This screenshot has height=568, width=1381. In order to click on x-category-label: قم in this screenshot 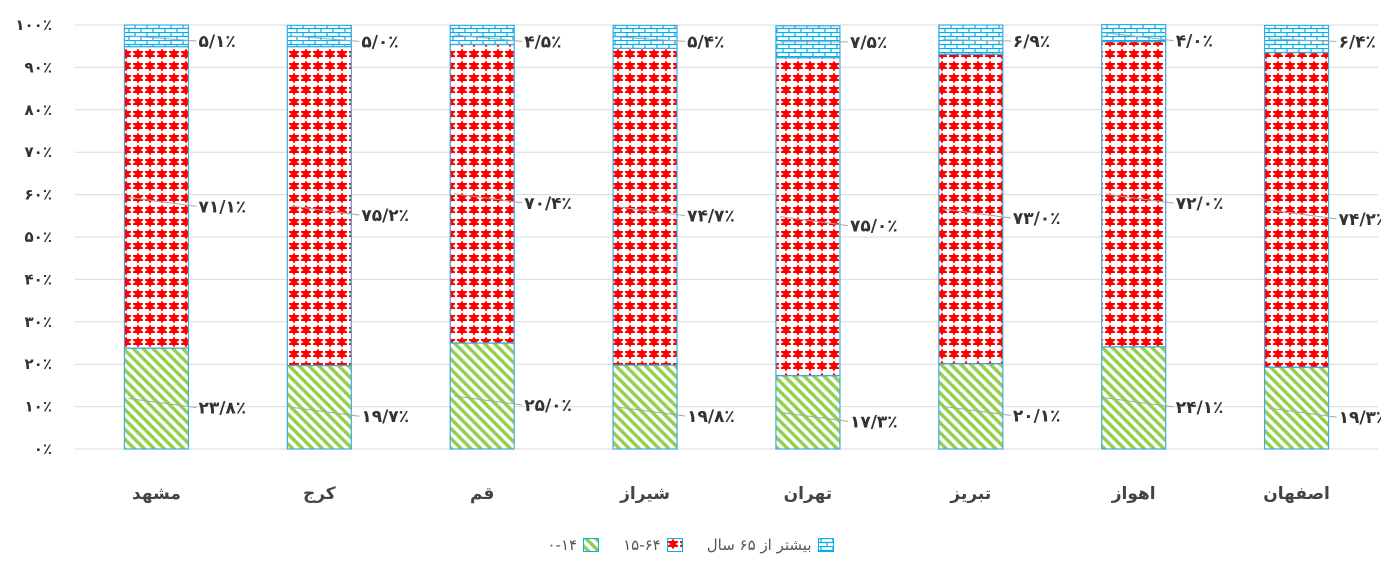, I will do `click(482, 494)`.